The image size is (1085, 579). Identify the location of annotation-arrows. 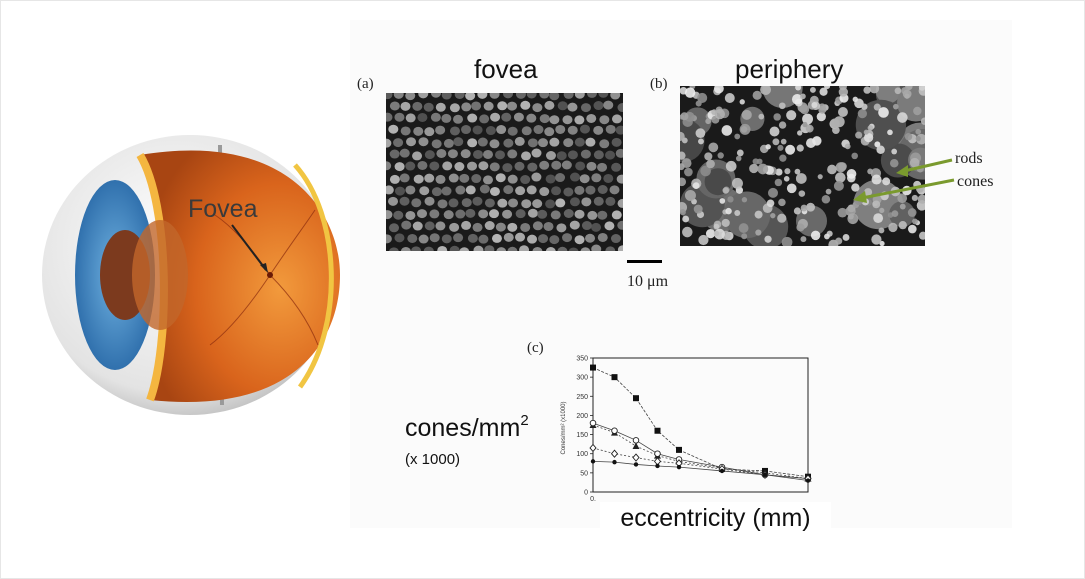
(904, 180).